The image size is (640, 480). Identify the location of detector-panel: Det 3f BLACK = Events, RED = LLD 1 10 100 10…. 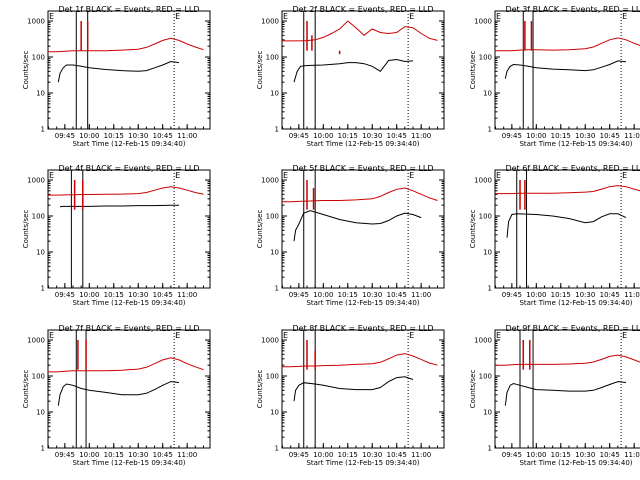
(554, 76).